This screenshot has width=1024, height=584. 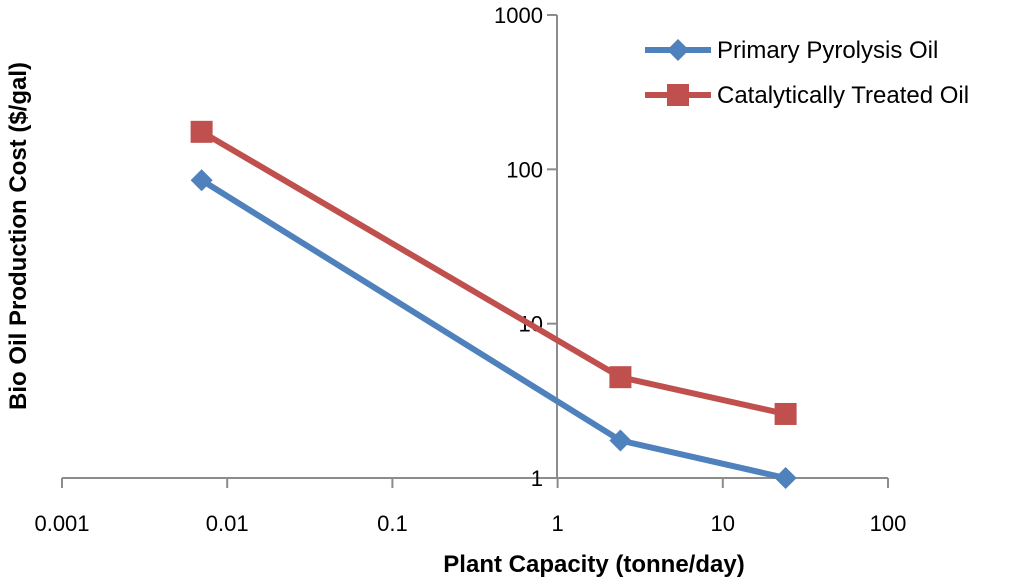 I want to click on legend-item: Primary Pyrolysis Oil, so click(x=791, y=50).